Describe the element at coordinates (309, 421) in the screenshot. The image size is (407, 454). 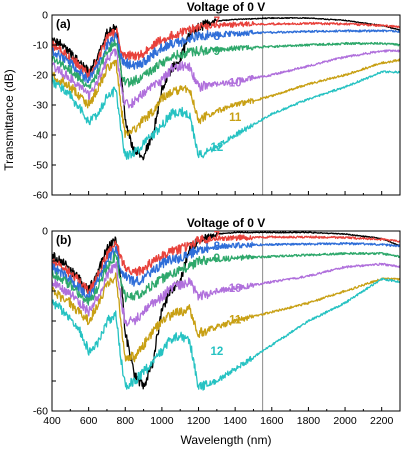
I see `x-tick-label: 1800` at that location.